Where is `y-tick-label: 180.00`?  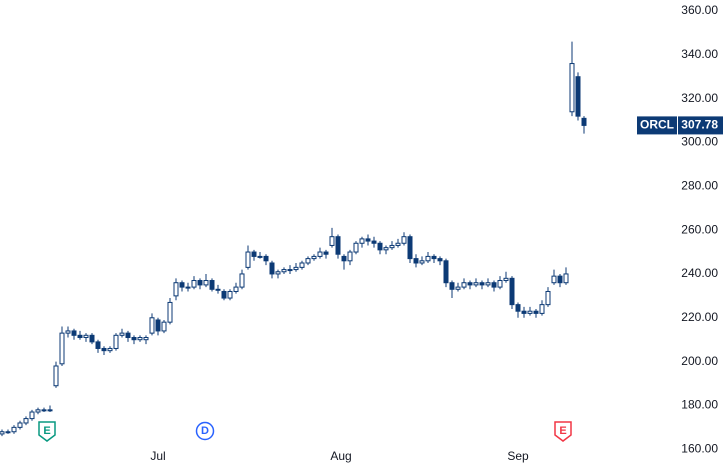 y-tick-label: 180.00 is located at coordinates (699, 405).